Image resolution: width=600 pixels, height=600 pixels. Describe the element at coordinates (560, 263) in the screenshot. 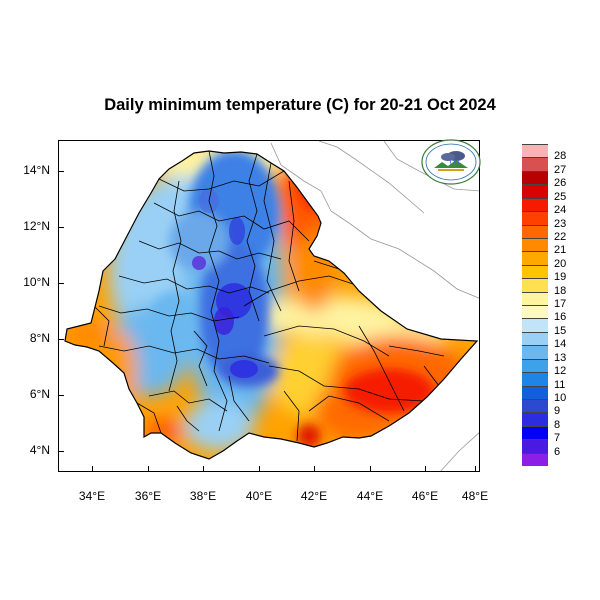

I see `colorbar-label: 20` at that location.